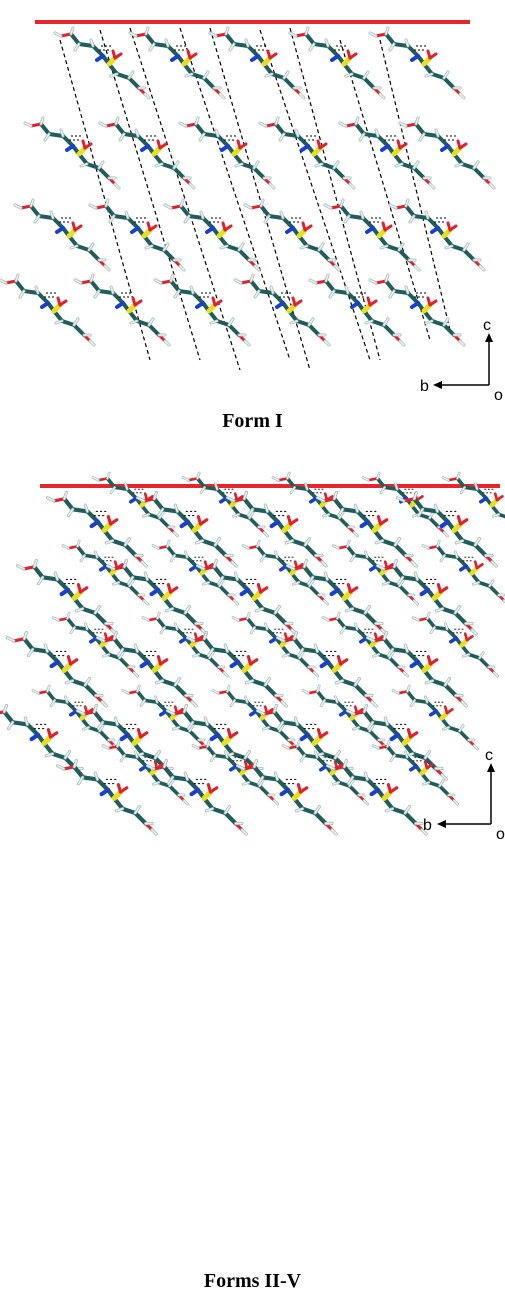 The height and width of the screenshot is (1293, 505). What do you see at coordinates (461, 360) in the screenshot?
I see `form-i-axis-indicator: c b o` at bounding box center [461, 360].